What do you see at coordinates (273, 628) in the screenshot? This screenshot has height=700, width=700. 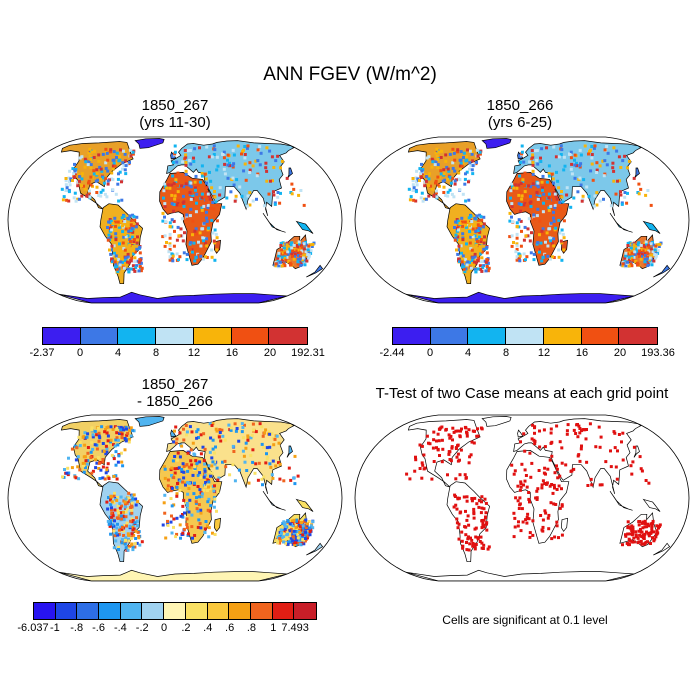 I see `colorbar-tick-label: 1` at bounding box center [273, 628].